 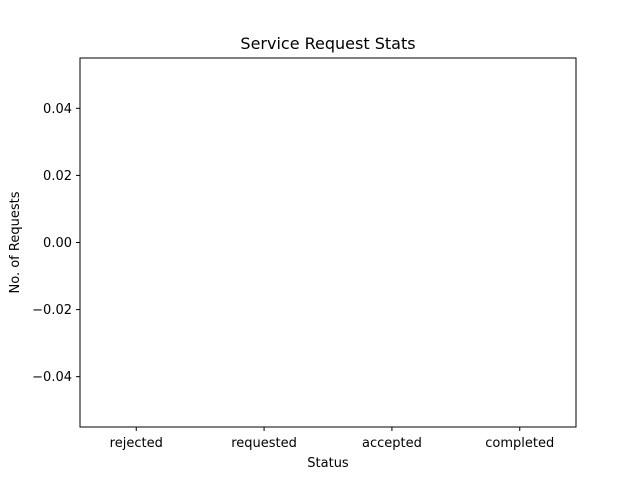 I want to click on x-axis-ticks: rejected requested accepted completed, so click(x=332, y=439).